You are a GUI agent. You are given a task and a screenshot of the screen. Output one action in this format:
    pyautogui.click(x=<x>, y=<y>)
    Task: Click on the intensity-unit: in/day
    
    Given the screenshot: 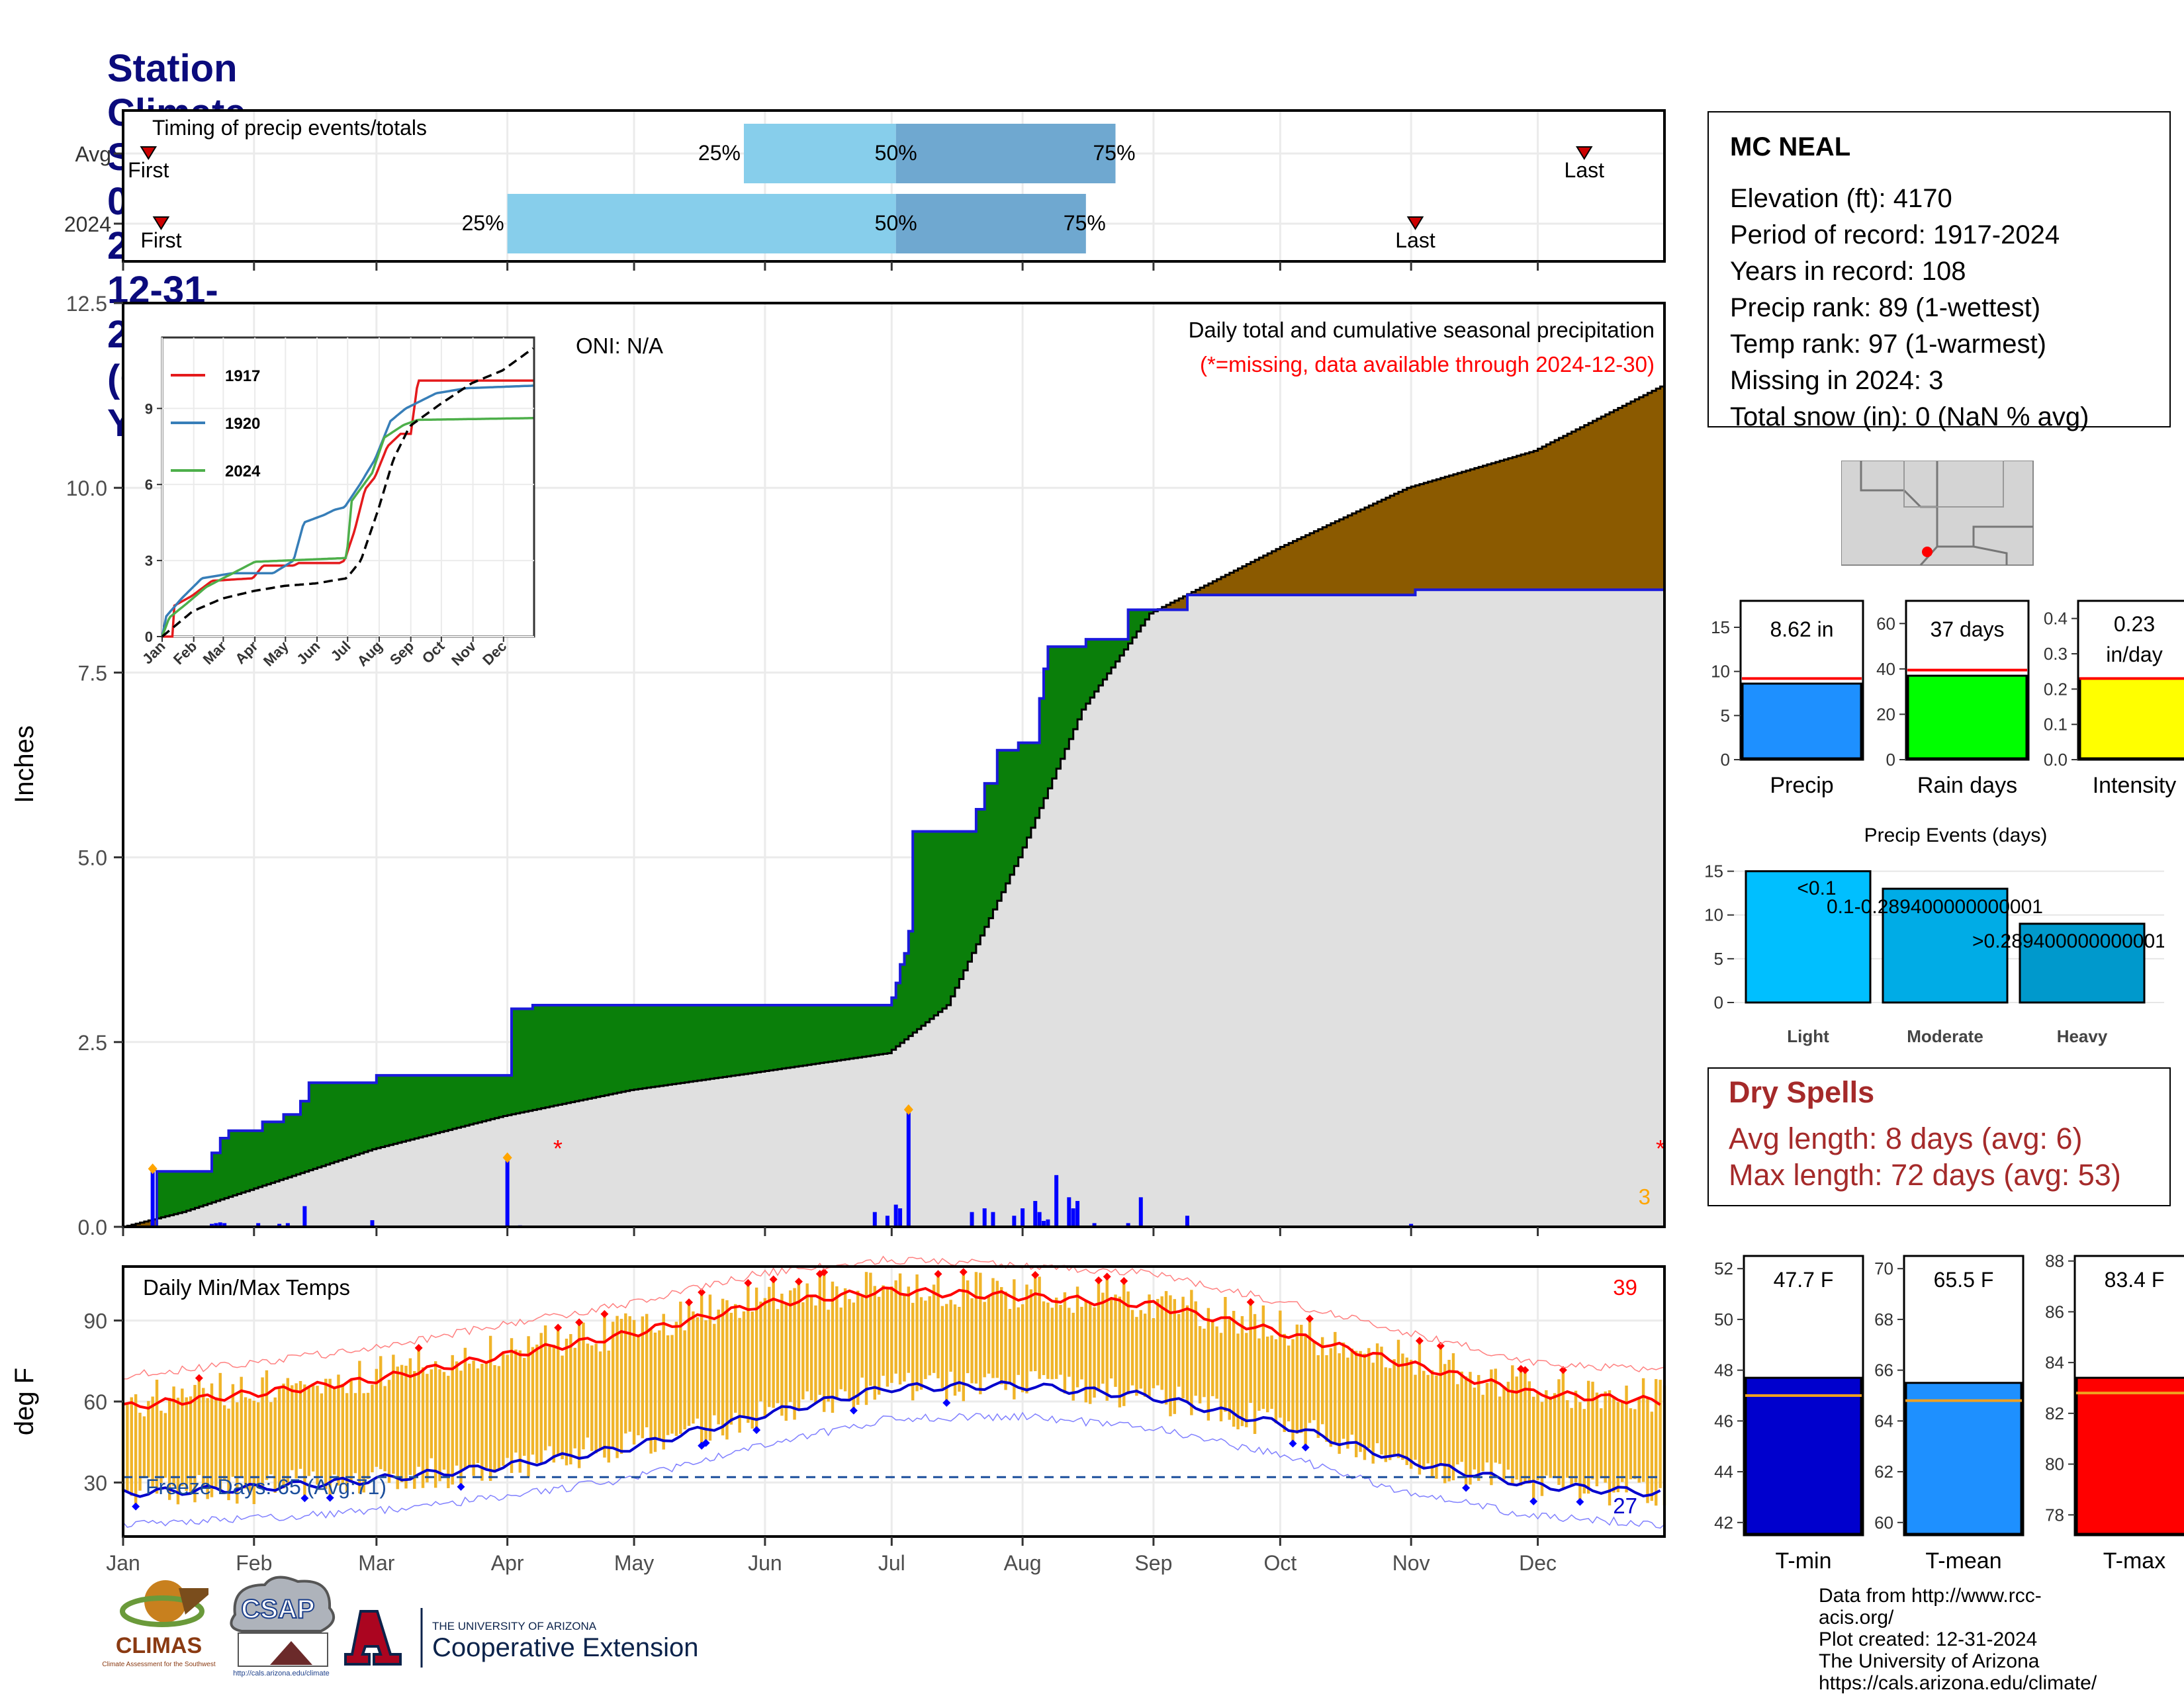 What is the action you would take?
    pyautogui.click(x=2134, y=654)
    